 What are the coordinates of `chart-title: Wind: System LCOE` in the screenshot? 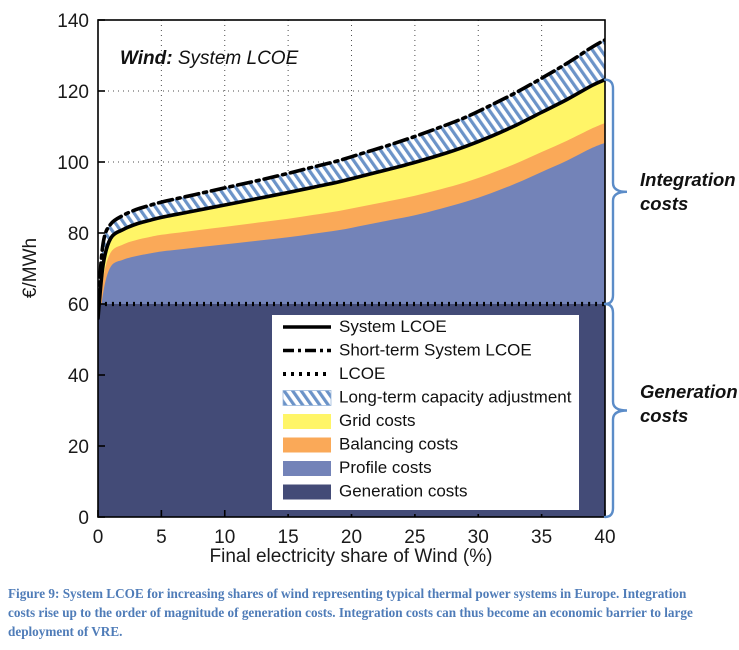 It's located at (209, 58).